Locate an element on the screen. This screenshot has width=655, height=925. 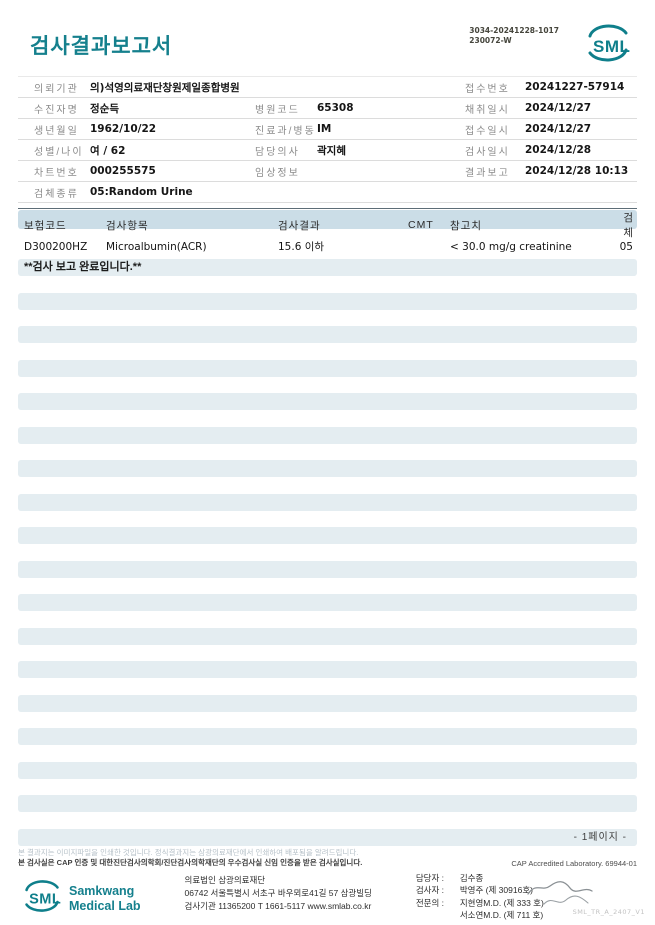
cap-accreditation: CAP Accredited Laboratory. 69944-01 is located at coordinates (574, 863).